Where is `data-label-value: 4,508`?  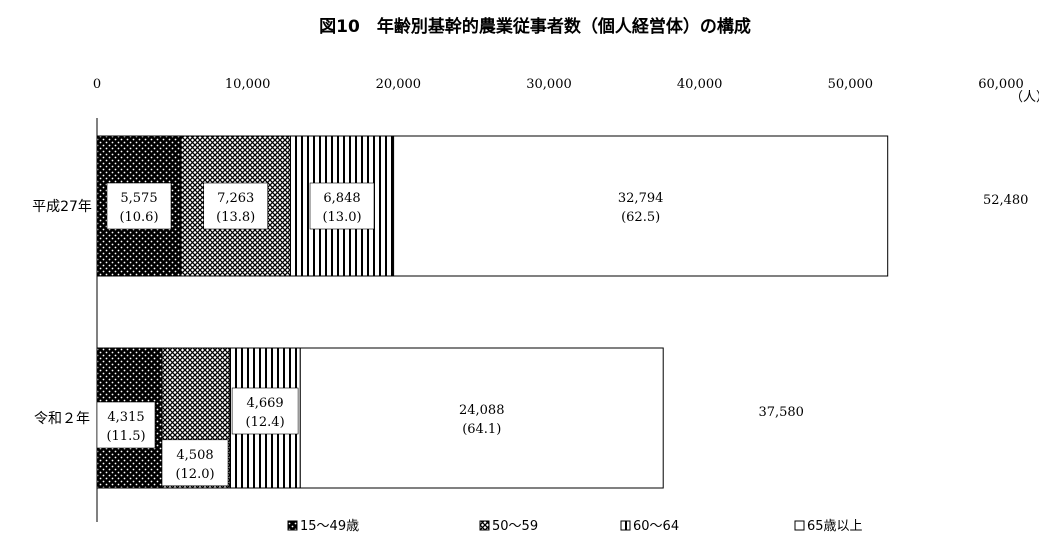 data-label-value: 4,508 is located at coordinates (194, 455).